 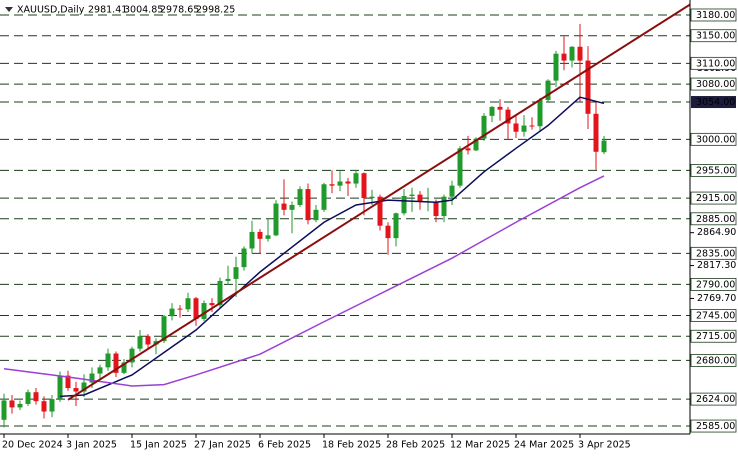 What do you see at coordinates (715, 336) in the screenshot?
I see `level-label: 2715.00` at bounding box center [715, 336].